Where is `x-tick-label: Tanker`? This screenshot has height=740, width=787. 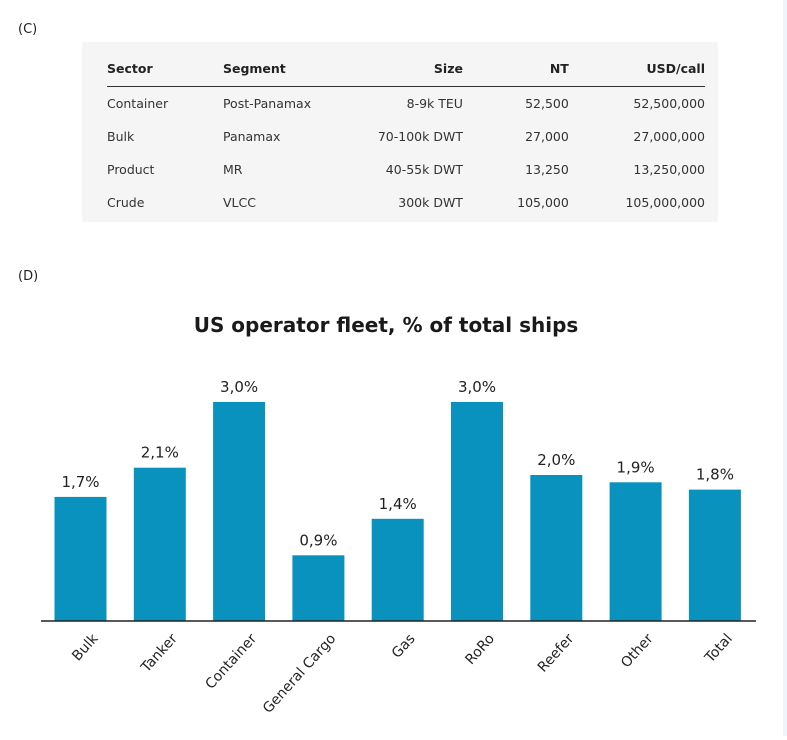
x-tick-label: Tanker is located at coordinates (159, 654).